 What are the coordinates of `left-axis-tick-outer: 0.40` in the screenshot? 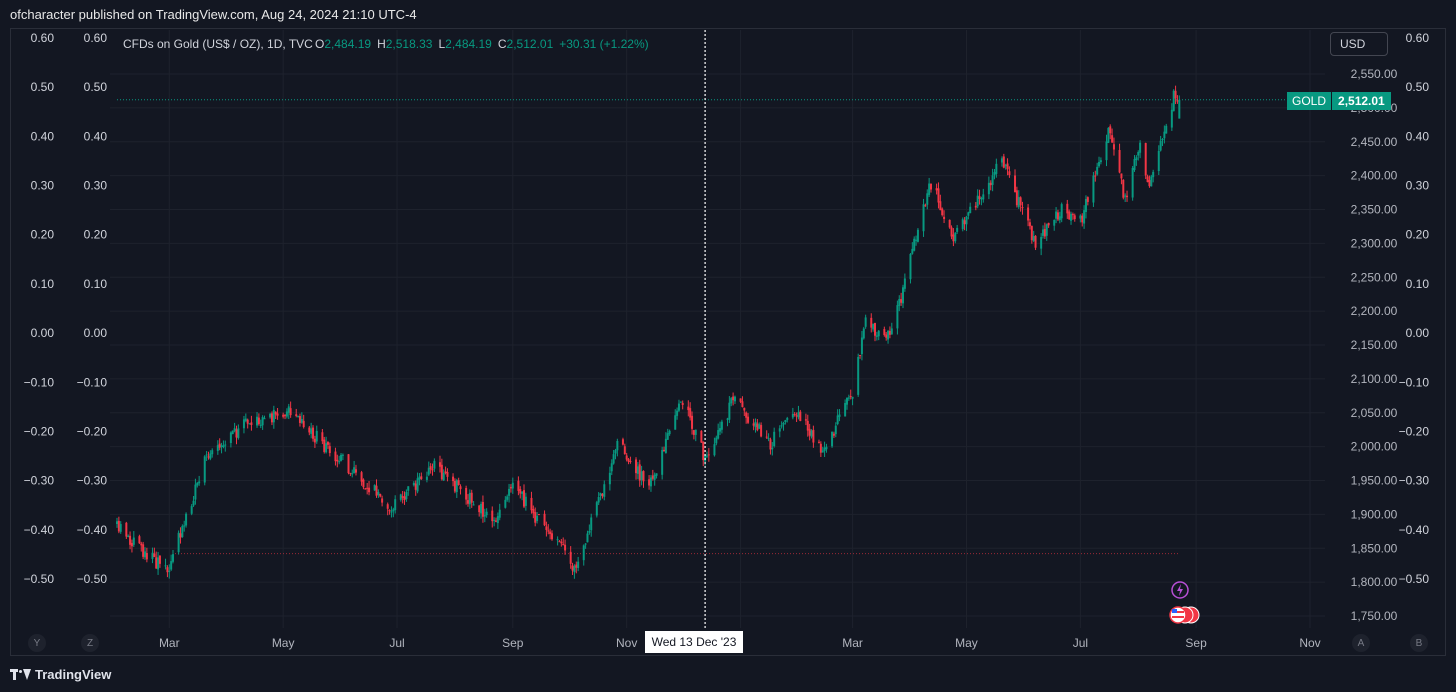 It's located at (43, 136).